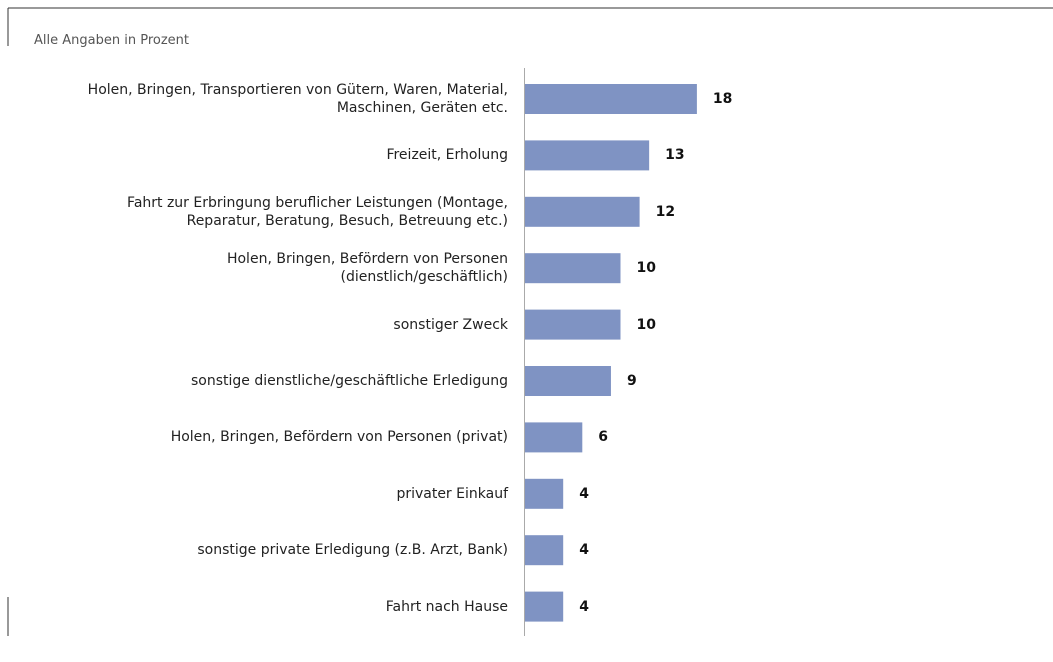 The image size is (1053, 662). I want to click on category-label: privater Einkauf, so click(452, 493).